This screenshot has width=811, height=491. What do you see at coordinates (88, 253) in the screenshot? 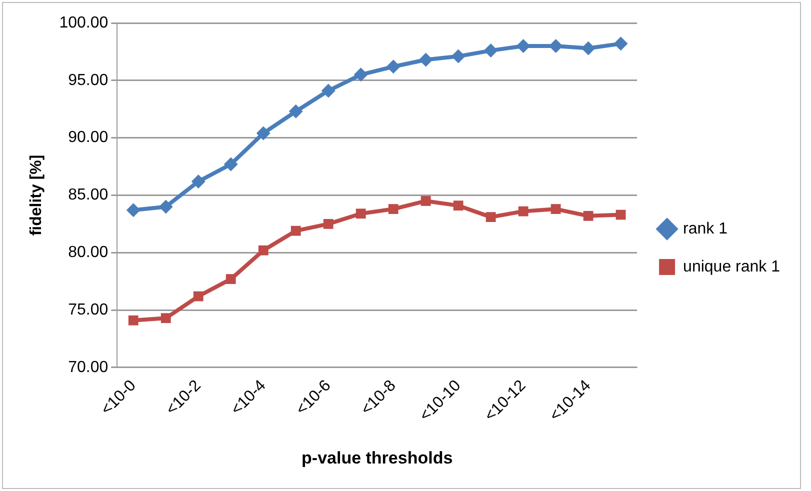
I see `y-tick-label: 80.00` at bounding box center [88, 253].